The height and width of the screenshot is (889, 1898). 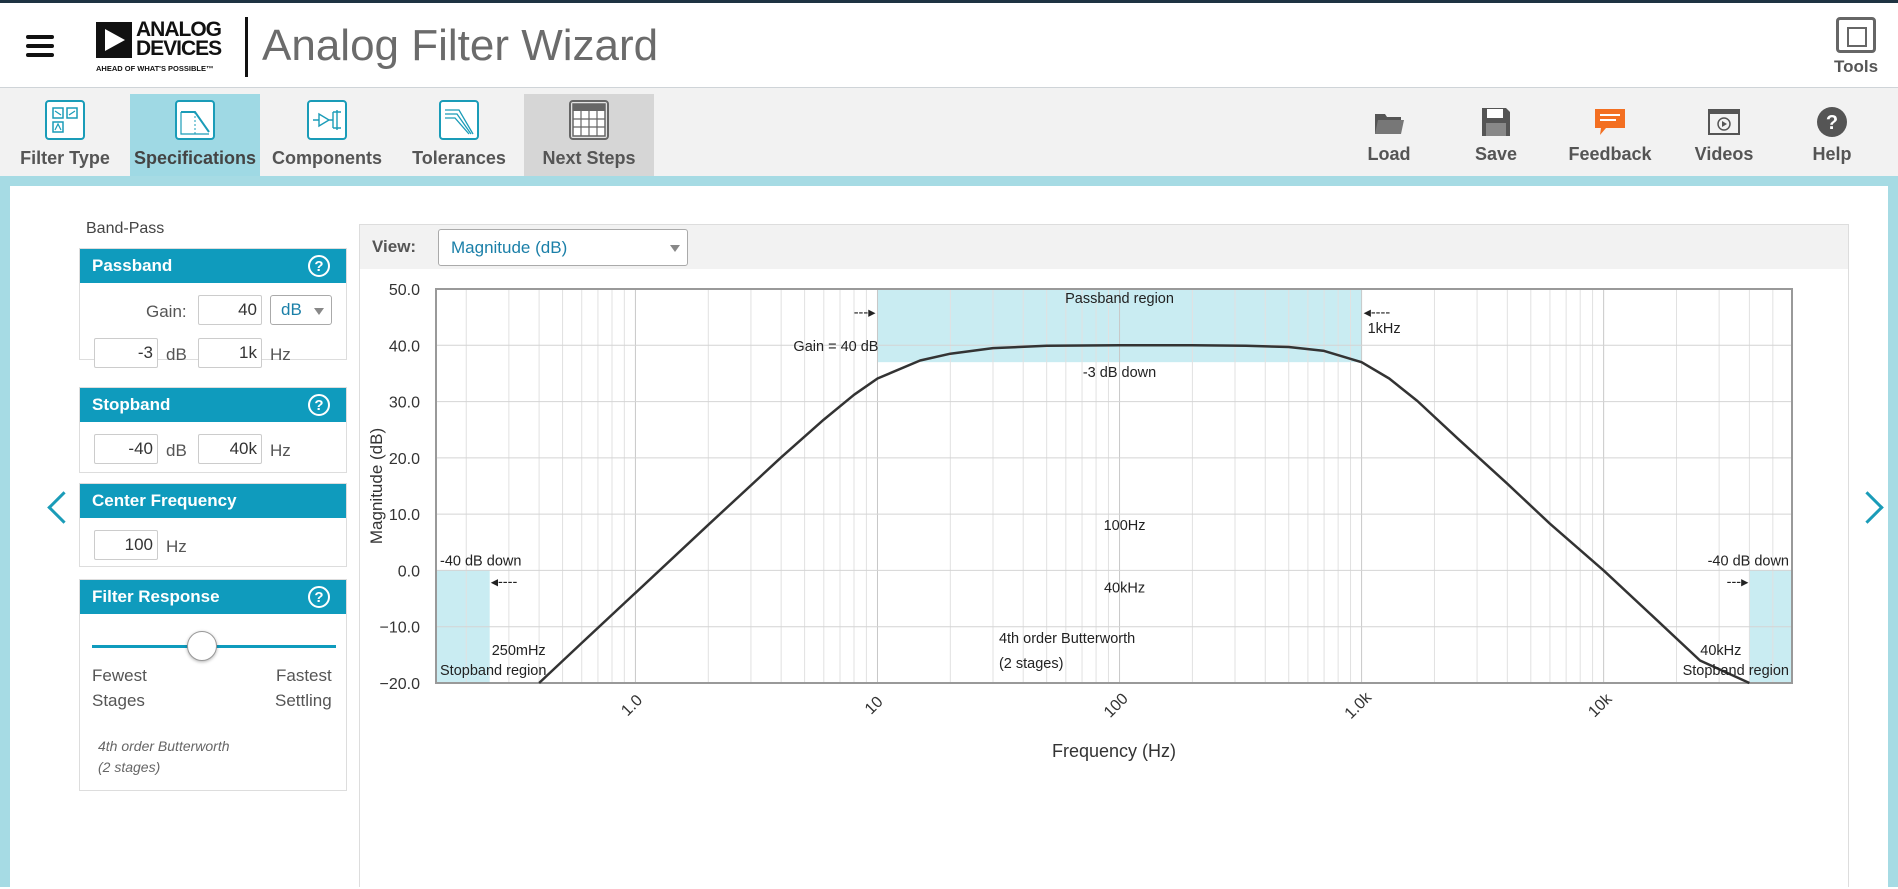 What do you see at coordinates (1736, 671) in the screenshot?
I see `stopband-right-region-label: Stopband region` at bounding box center [1736, 671].